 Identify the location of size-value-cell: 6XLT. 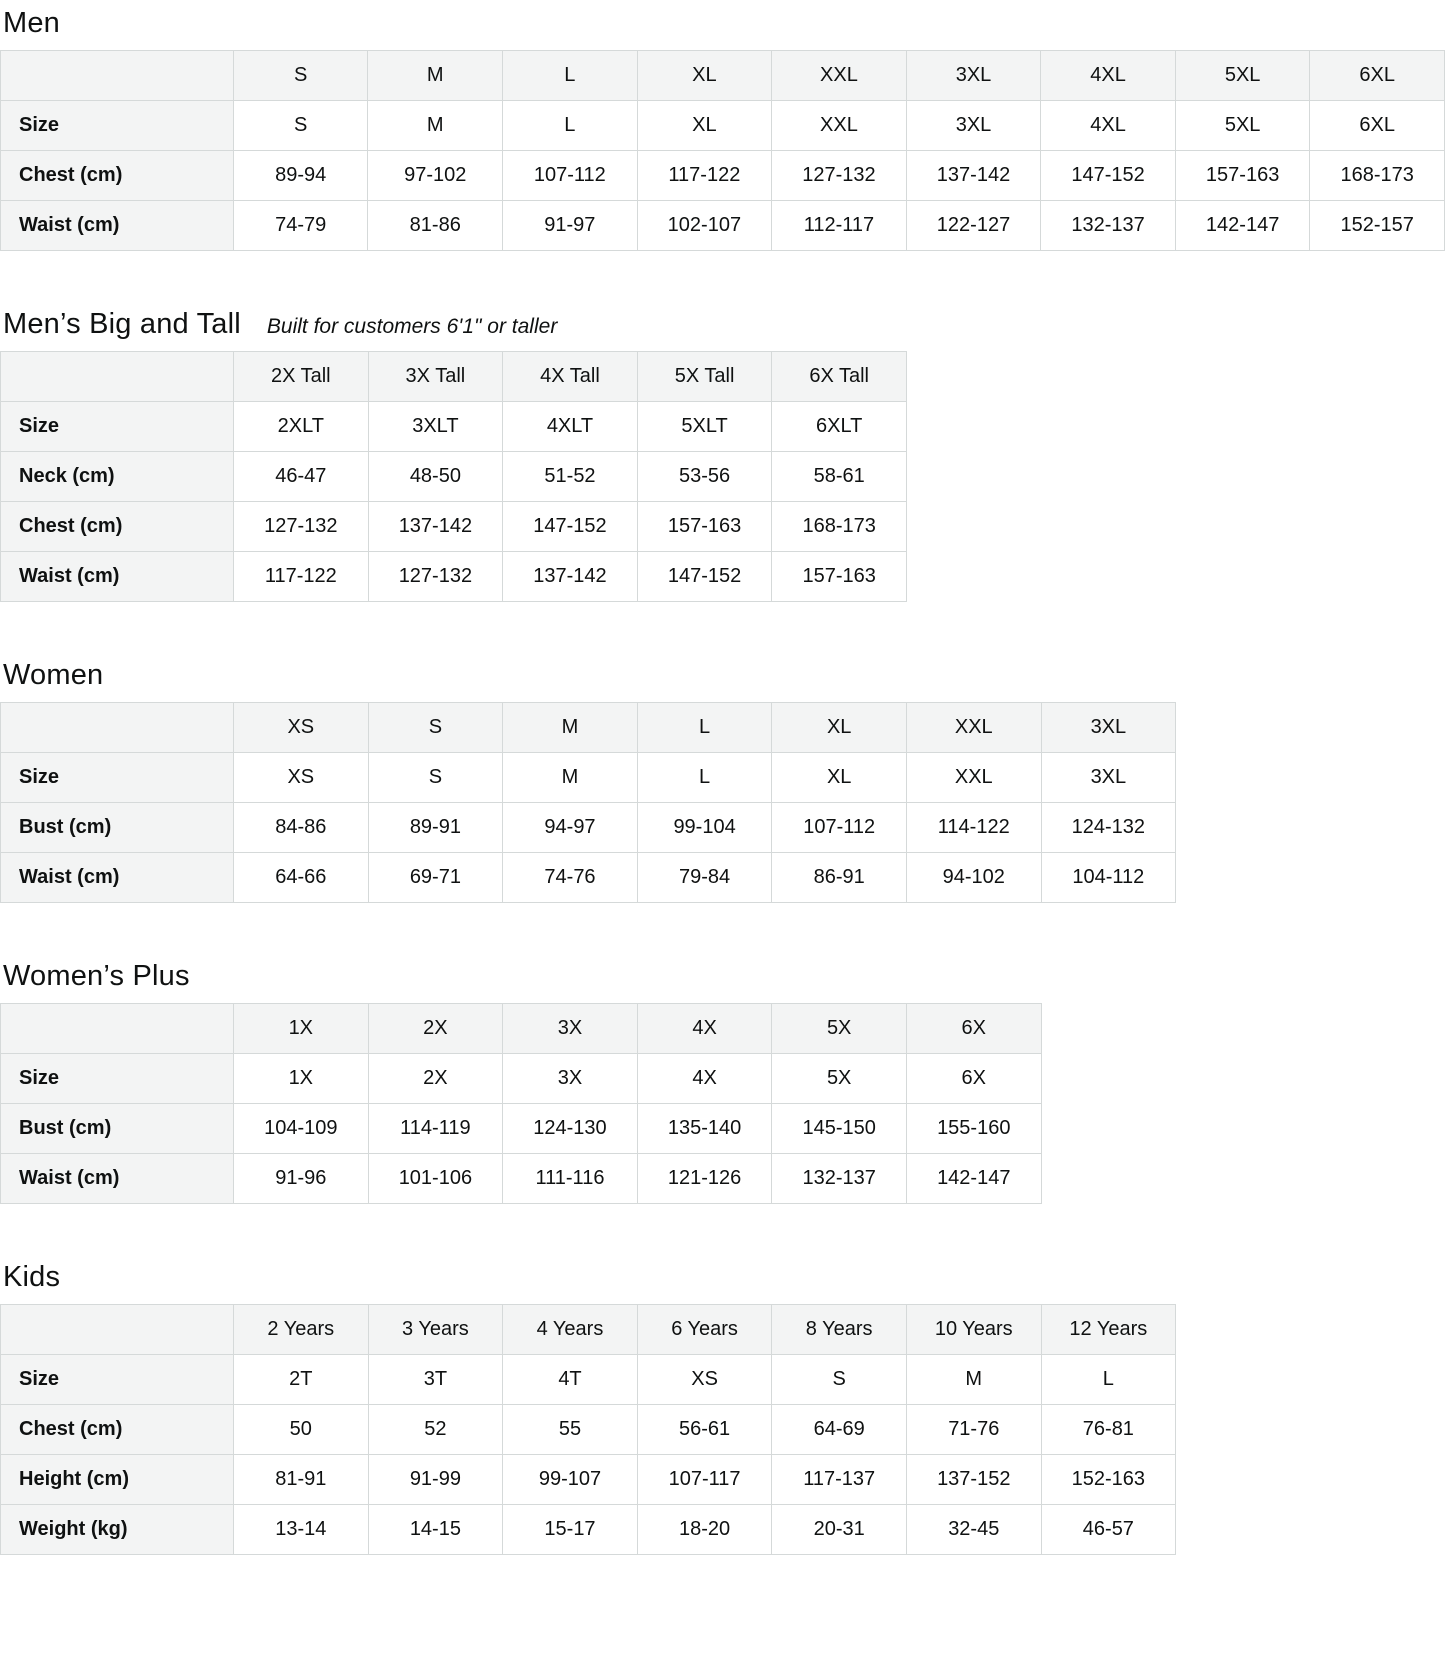
(839, 426).